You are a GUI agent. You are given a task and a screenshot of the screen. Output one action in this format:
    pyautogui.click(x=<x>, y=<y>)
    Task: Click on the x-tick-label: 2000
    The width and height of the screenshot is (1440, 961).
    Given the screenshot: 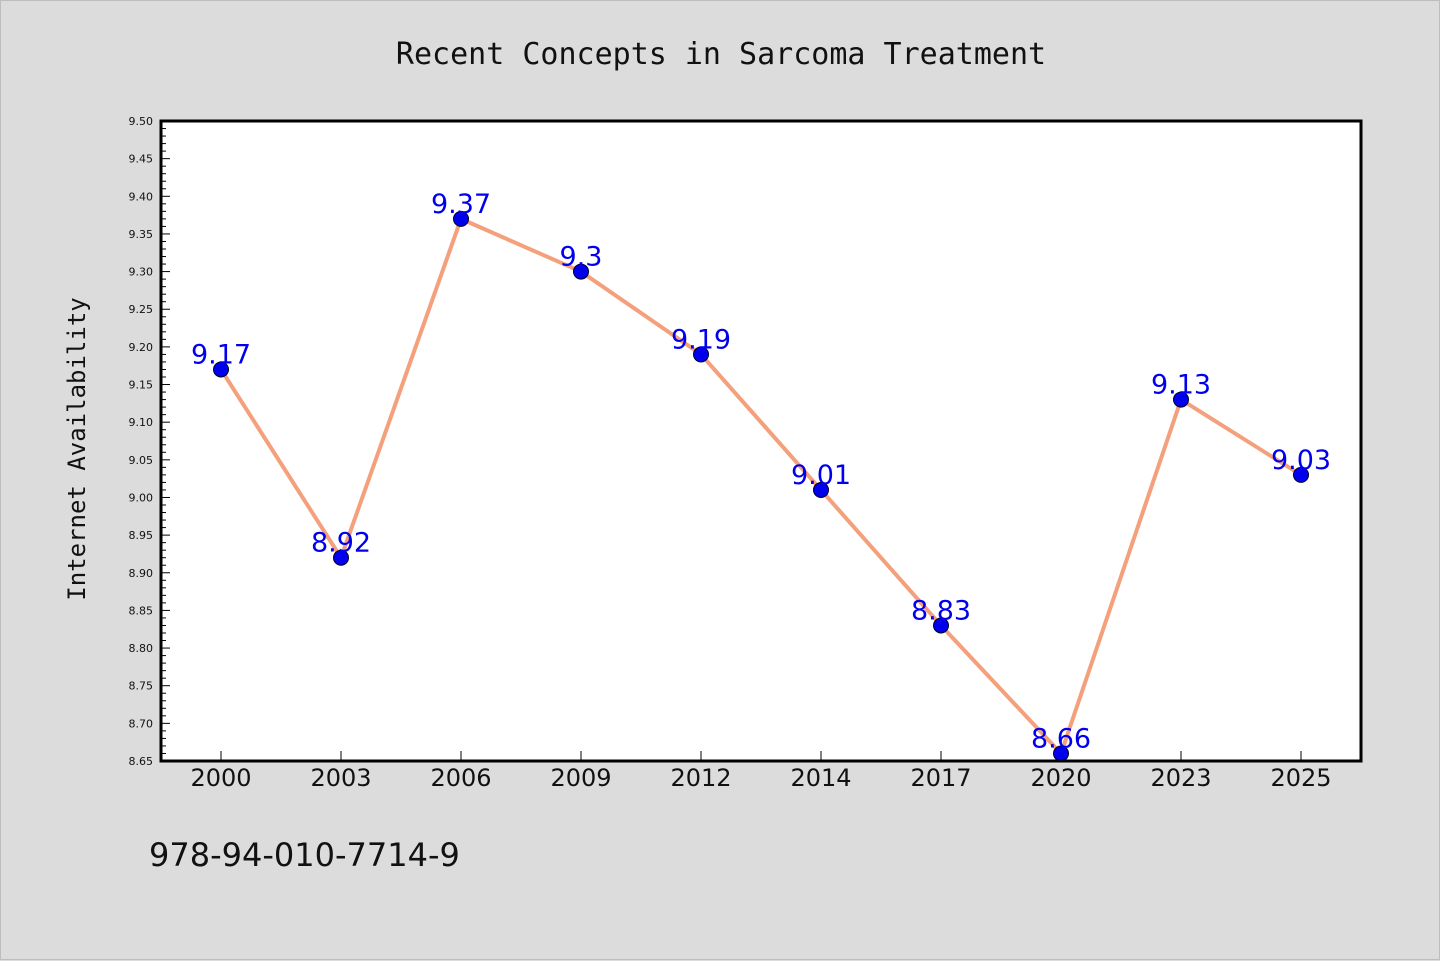 What is the action you would take?
    pyautogui.click(x=220, y=778)
    